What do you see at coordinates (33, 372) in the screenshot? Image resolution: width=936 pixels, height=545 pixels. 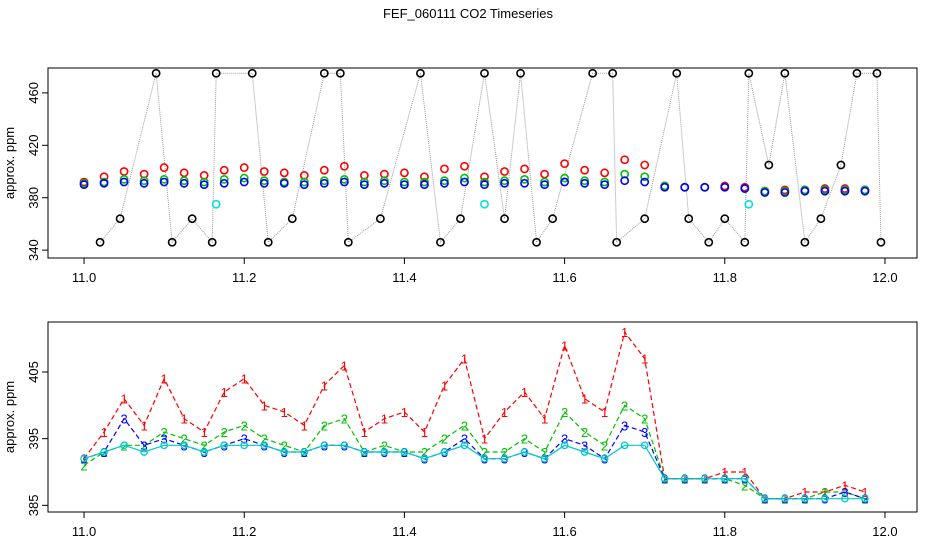 I see `y-tick-label: 405` at bounding box center [33, 372].